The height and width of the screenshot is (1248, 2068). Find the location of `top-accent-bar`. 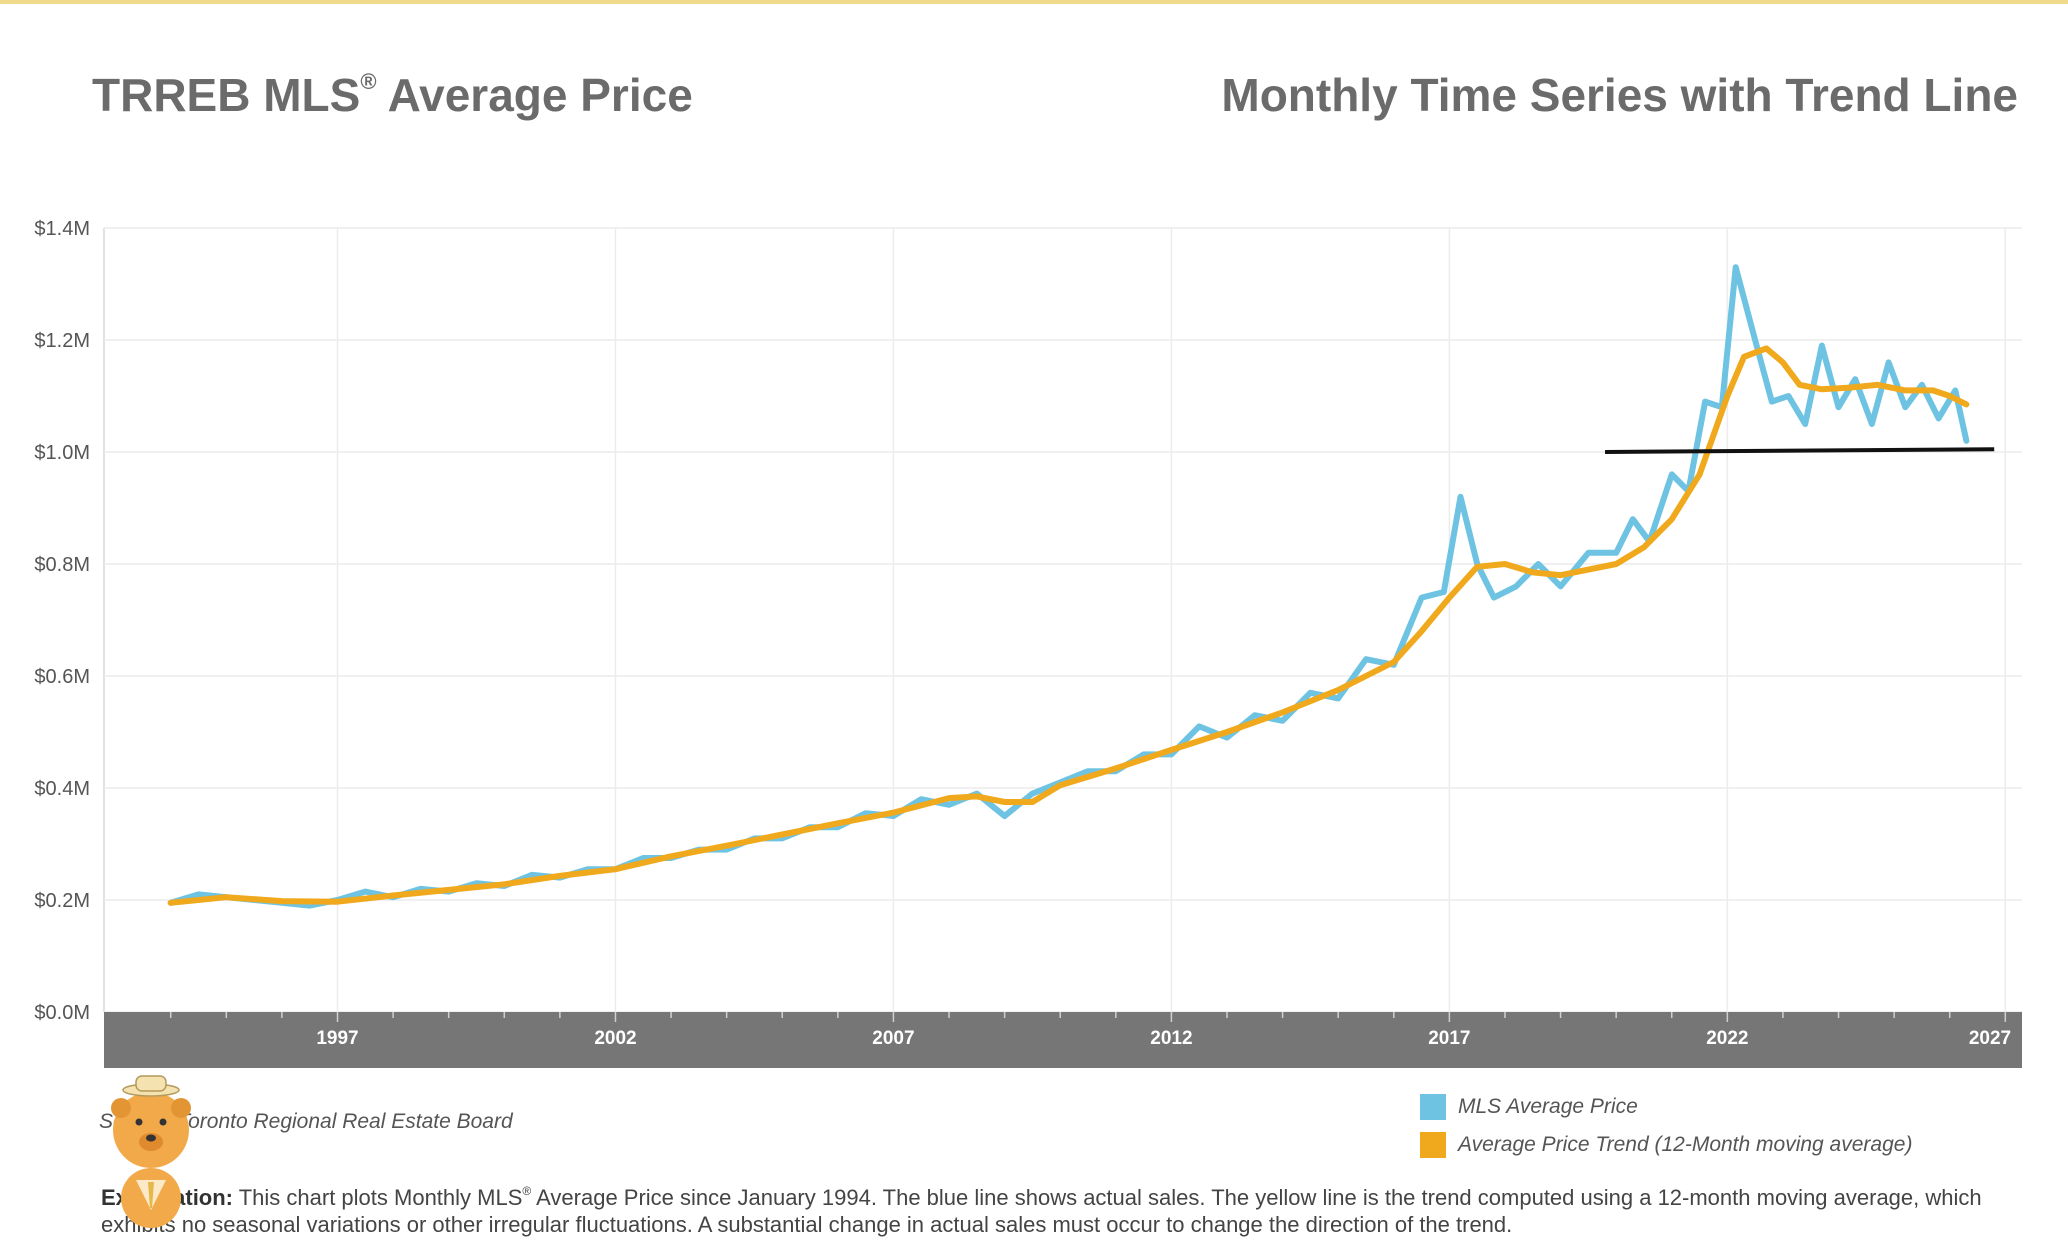

top-accent-bar is located at coordinates (1034, 2).